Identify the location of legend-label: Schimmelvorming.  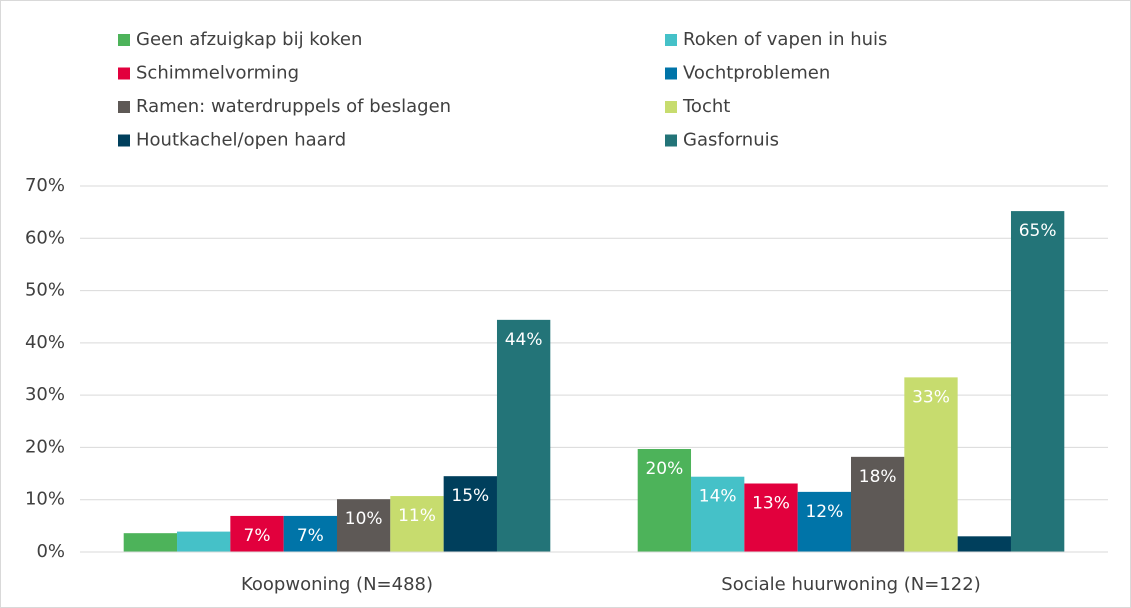
(217, 73).